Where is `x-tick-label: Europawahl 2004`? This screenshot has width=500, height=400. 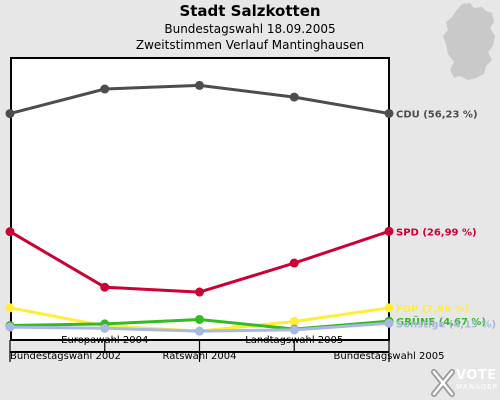 x-tick-label: Europawahl 2004 is located at coordinates (104, 340).